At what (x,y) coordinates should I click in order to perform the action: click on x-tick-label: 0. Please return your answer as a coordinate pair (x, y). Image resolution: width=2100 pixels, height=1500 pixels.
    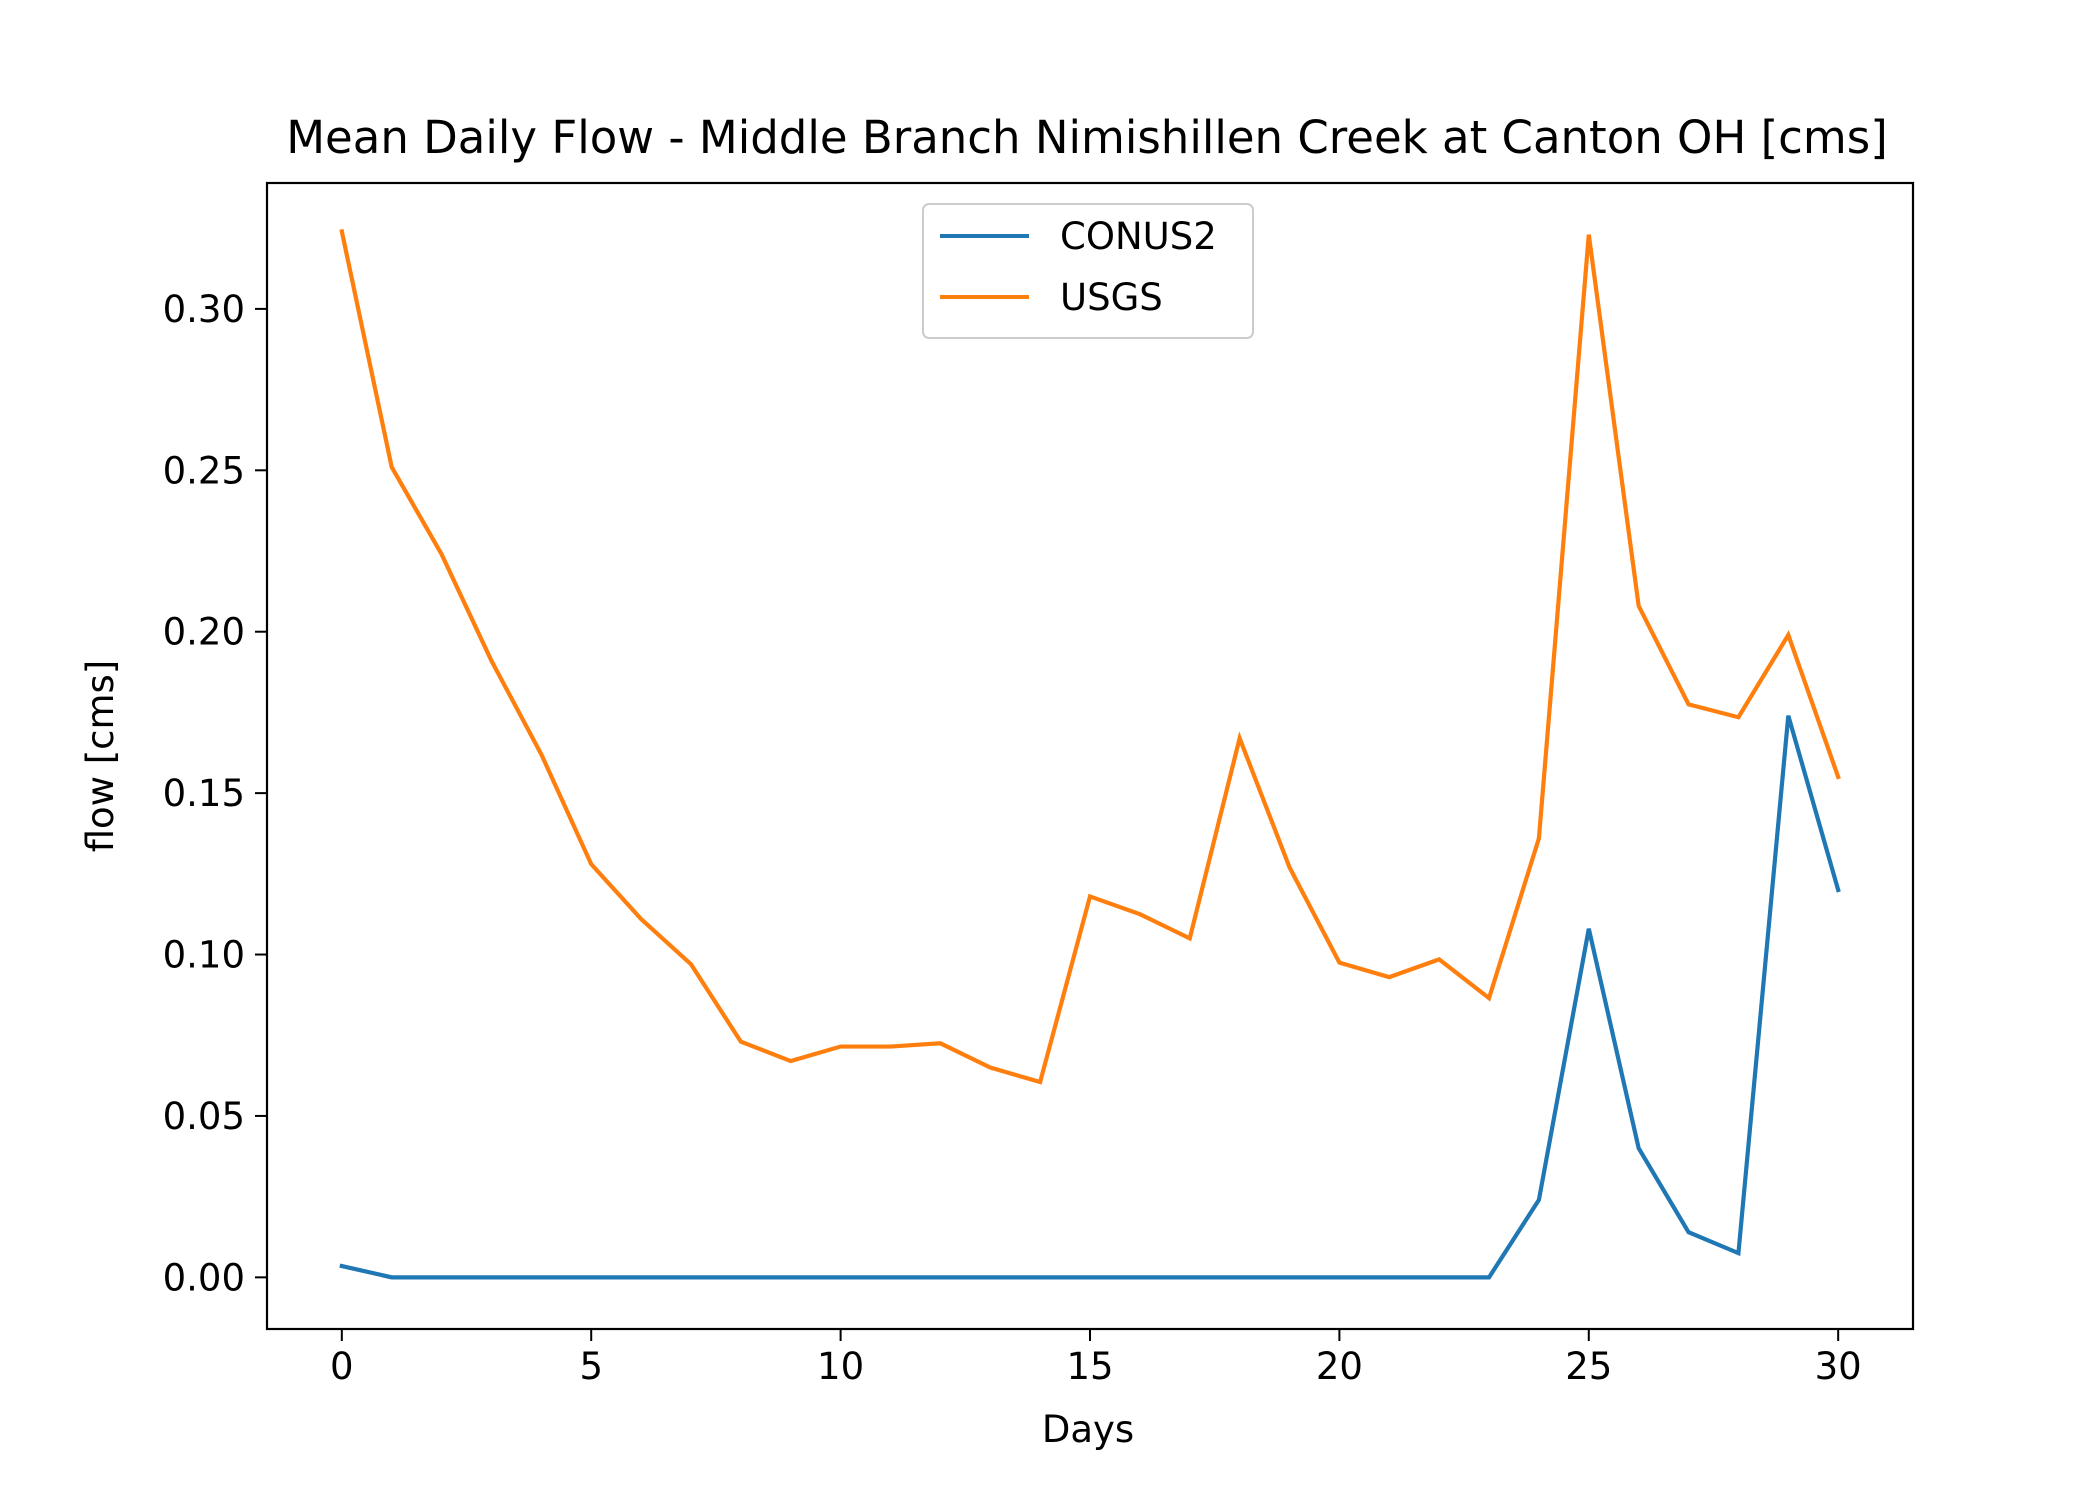
    Looking at the image, I should click on (342, 1366).